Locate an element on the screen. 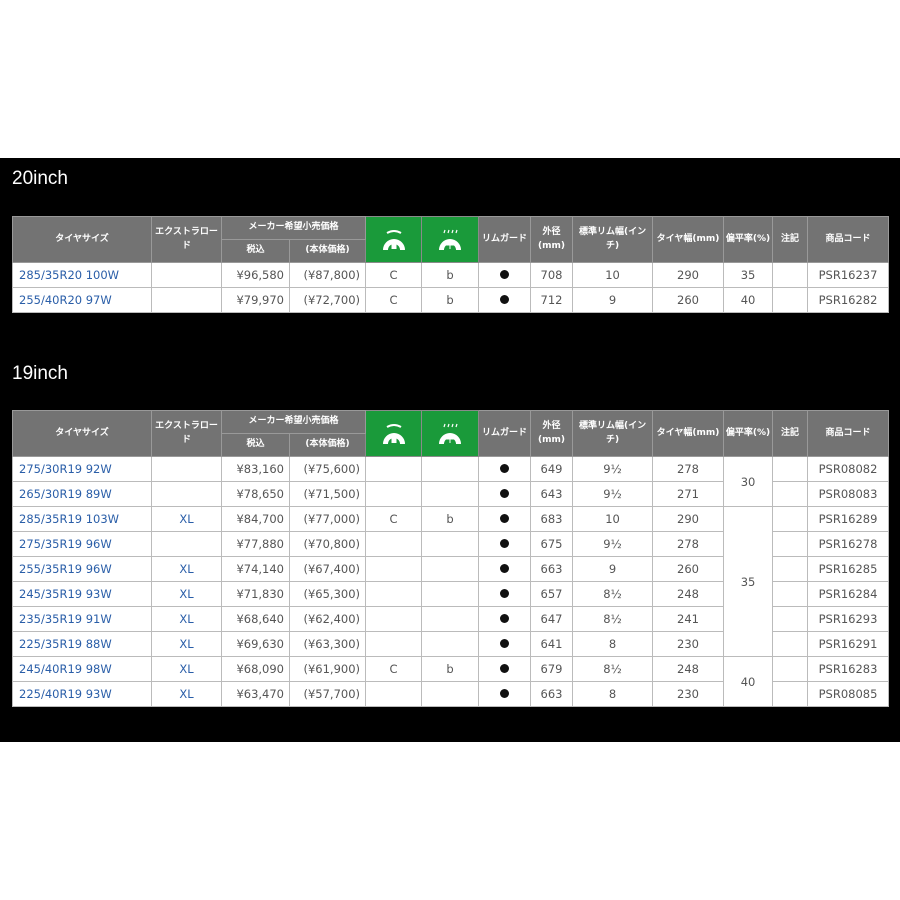 This screenshot has height=900, width=900. tire-width: 271 is located at coordinates (688, 494).